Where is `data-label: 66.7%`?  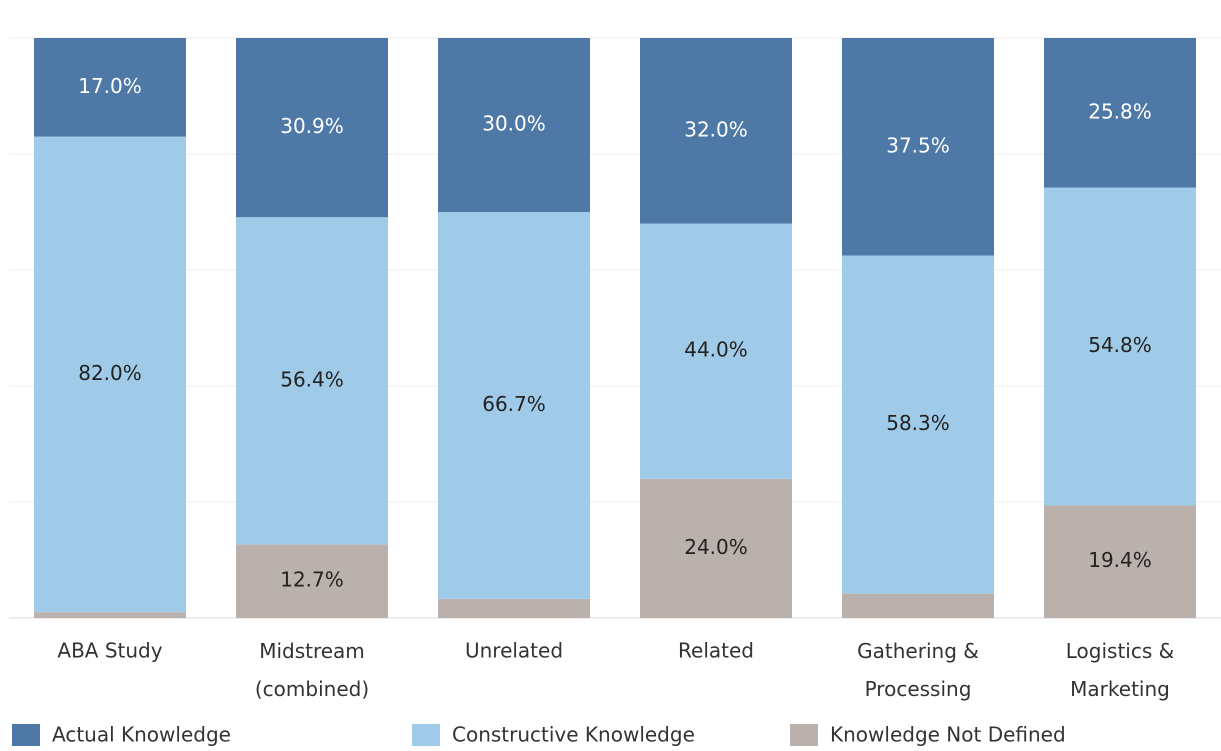
data-label: 66.7% is located at coordinates (514, 404).